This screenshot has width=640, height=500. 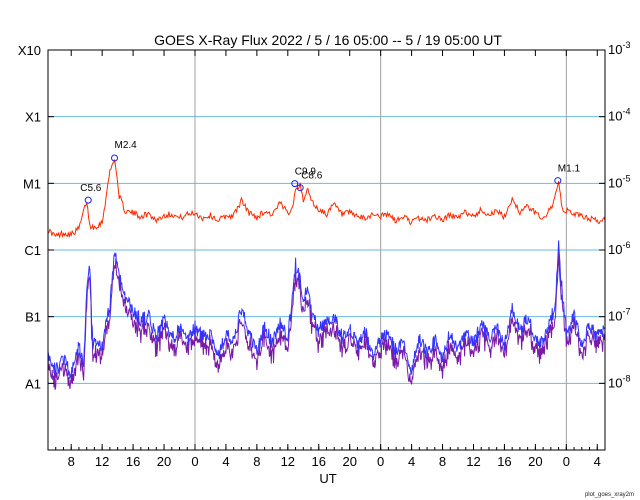 I want to click on series-line-long, so click(x=326, y=199).